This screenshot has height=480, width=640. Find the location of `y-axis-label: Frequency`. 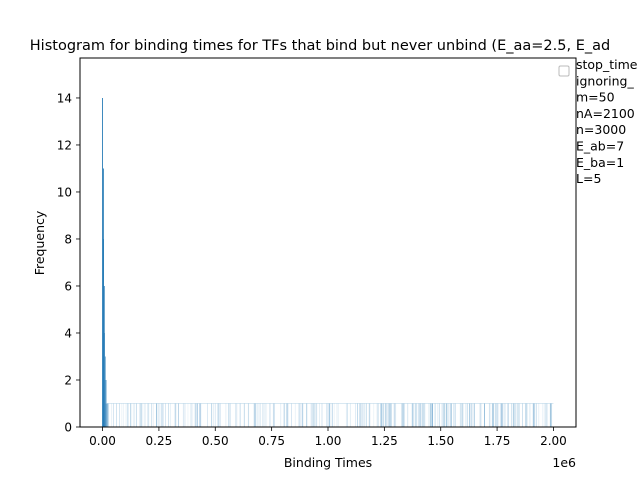

y-axis-label: Frequency is located at coordinates (39, 242).